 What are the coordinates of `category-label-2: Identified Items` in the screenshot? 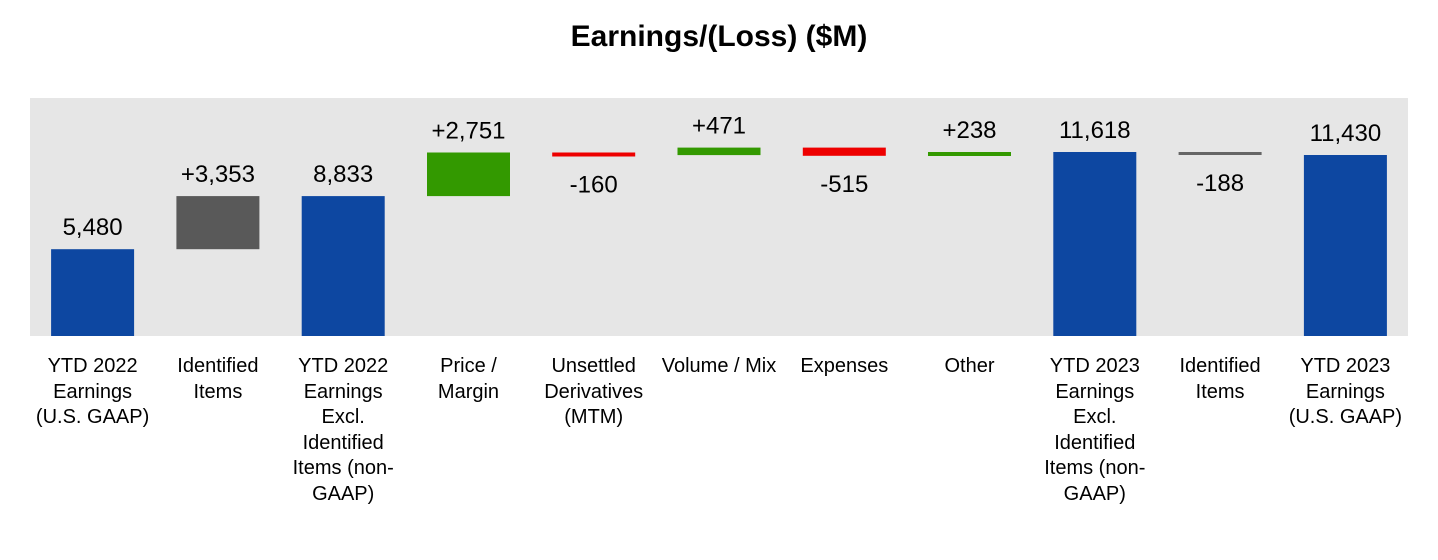 It's located at (218, 379).